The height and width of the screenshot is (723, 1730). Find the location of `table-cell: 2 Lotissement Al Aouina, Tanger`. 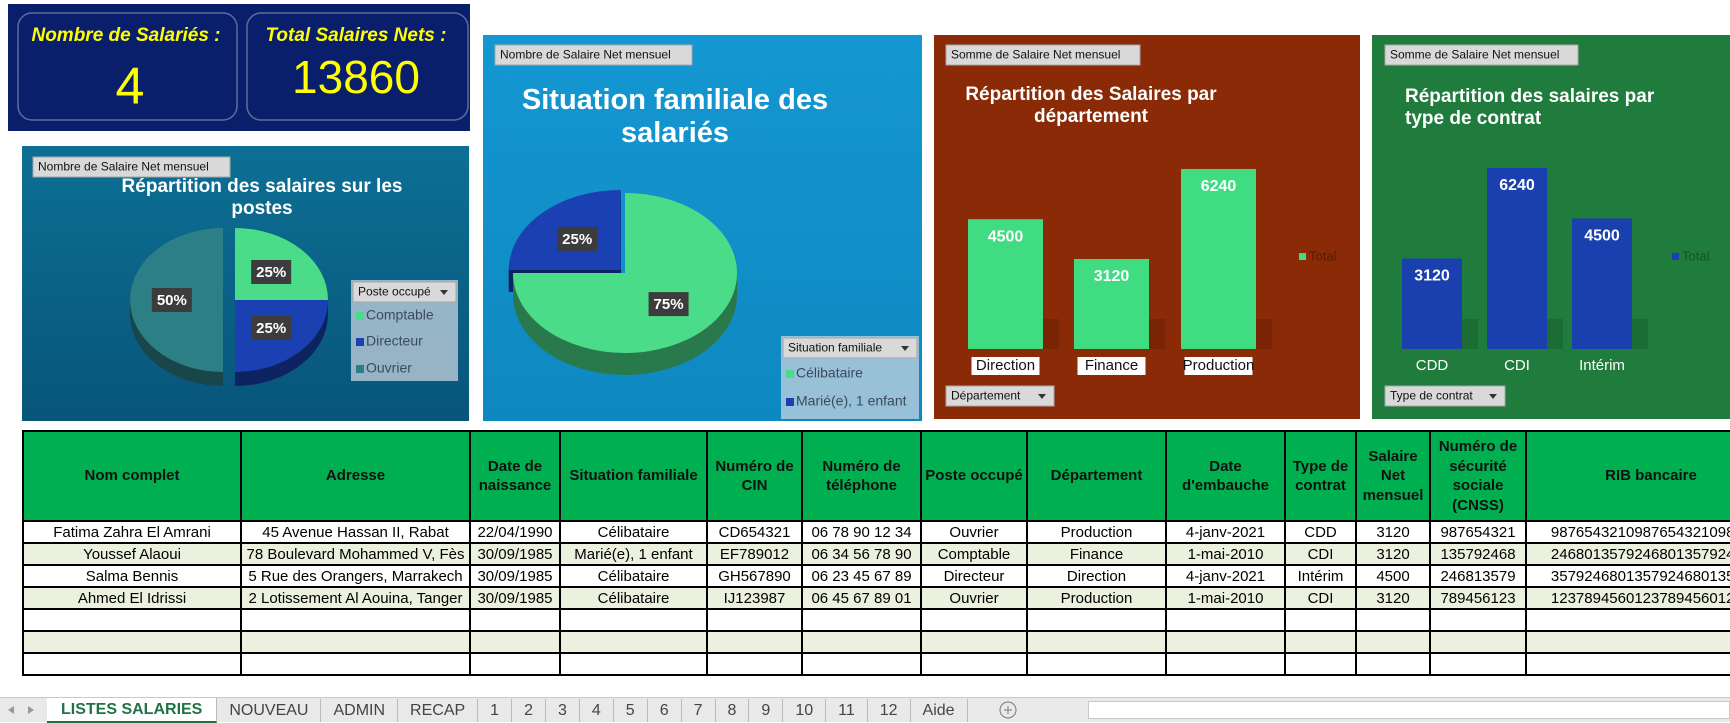

table-cell: 2 Lotissement Al Aouina, Tanger is located at coordinates (355, 598).